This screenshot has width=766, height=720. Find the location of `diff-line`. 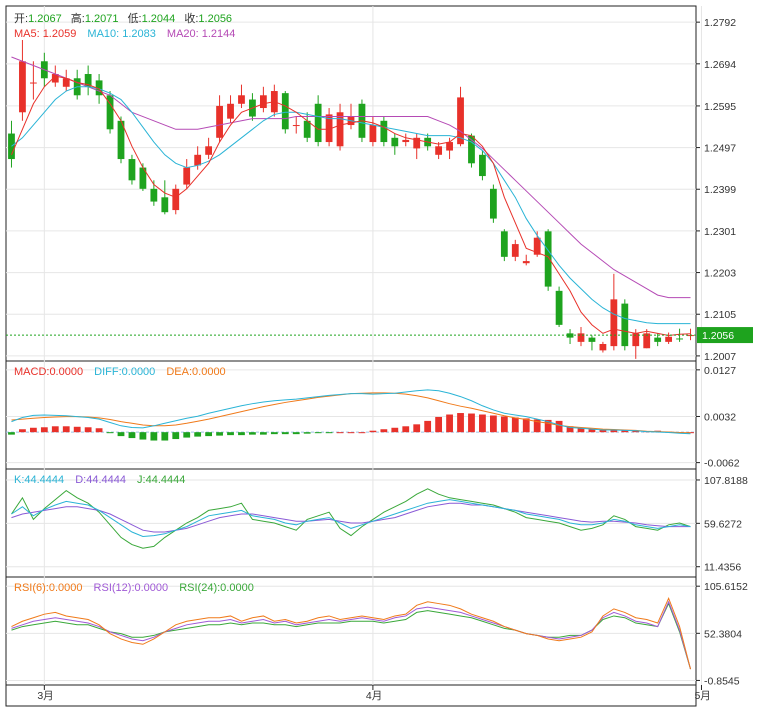

diff-line is located at coordinates (351, 412).